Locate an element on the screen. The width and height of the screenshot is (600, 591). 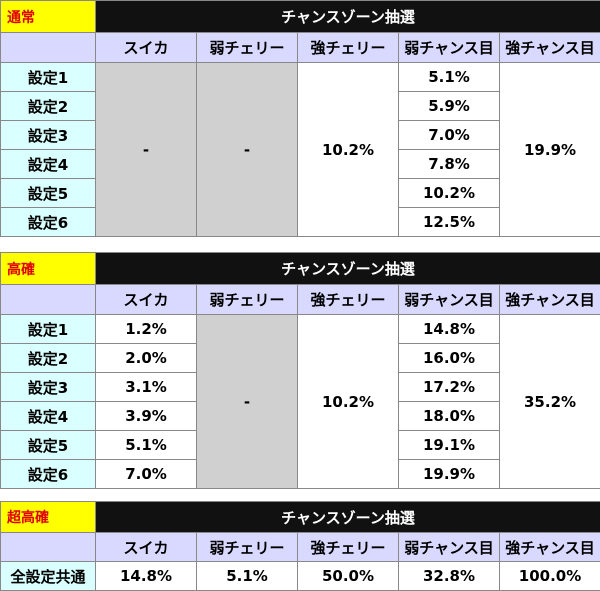
suika-cell: - is located at coordinates (146, 149).